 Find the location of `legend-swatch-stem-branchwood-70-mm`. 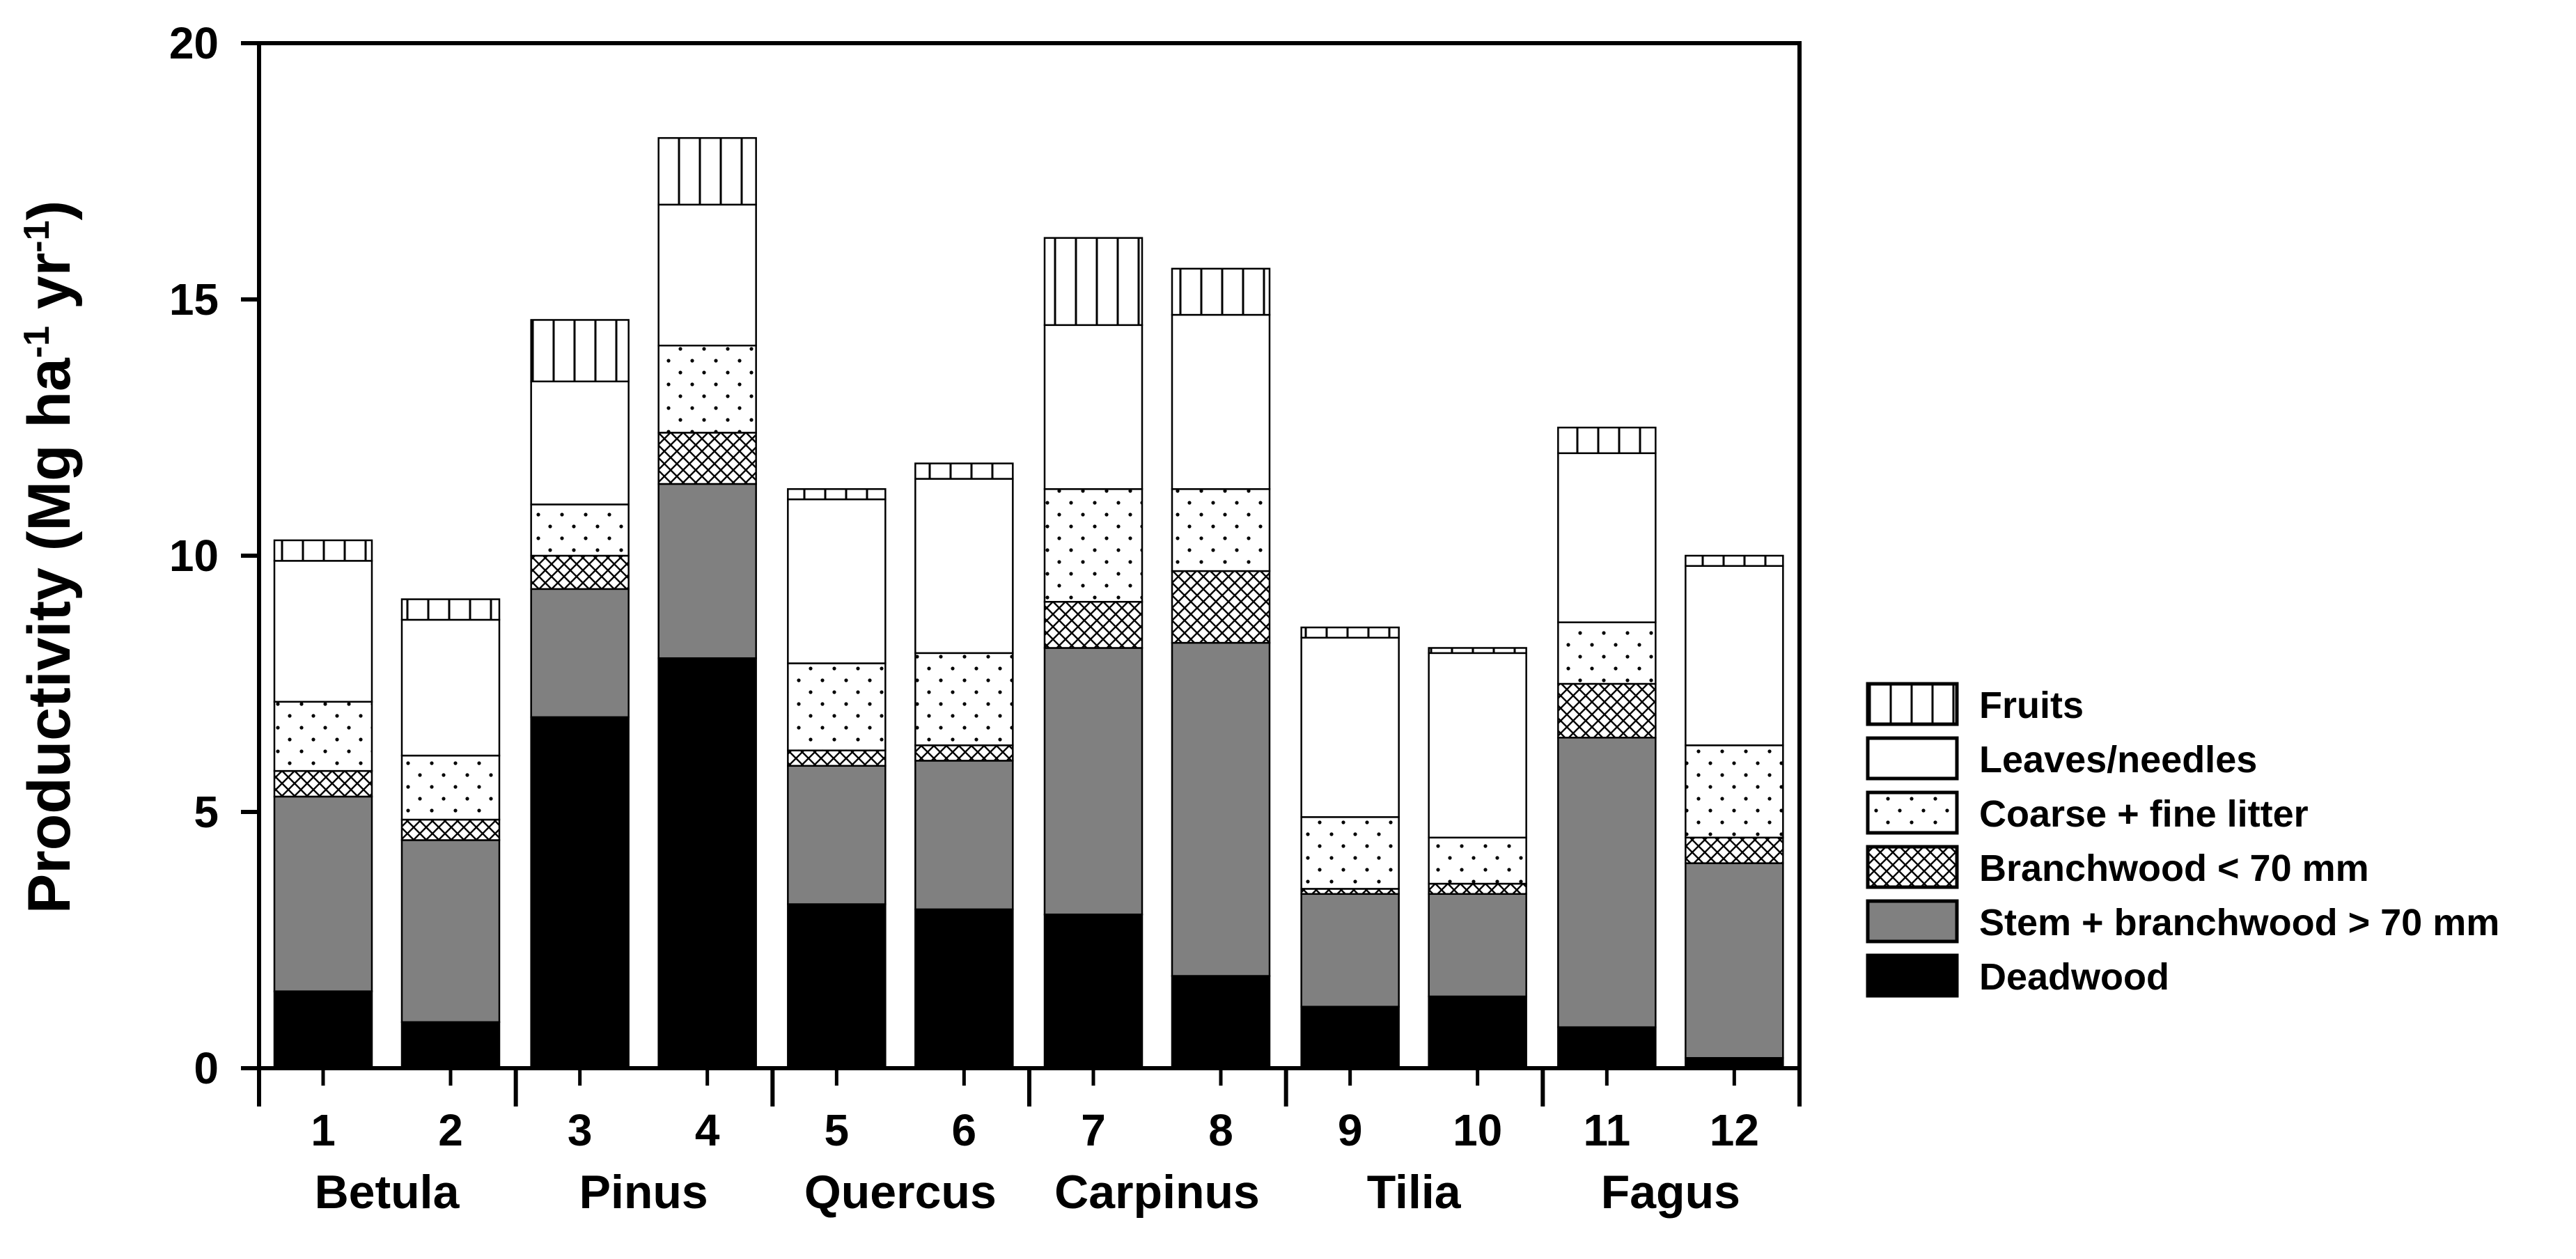

legend-swatch-stem-branchwood-70-mm is located at coordinates (1913, 921).